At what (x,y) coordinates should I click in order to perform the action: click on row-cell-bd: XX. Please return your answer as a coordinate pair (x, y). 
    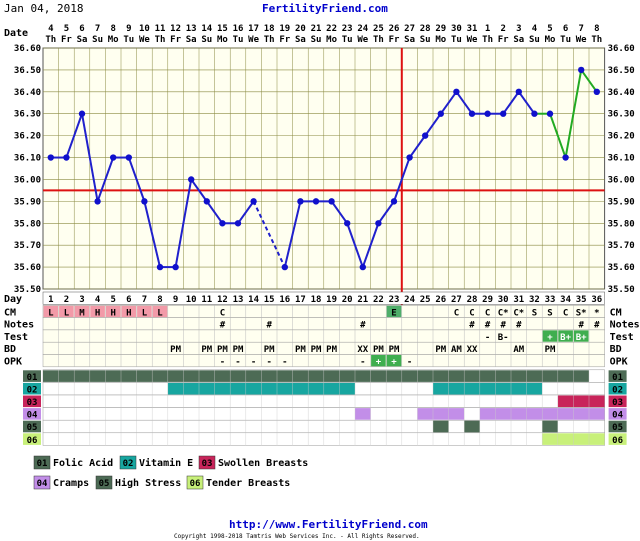
    Looking at the image, I should click on (472, 350).